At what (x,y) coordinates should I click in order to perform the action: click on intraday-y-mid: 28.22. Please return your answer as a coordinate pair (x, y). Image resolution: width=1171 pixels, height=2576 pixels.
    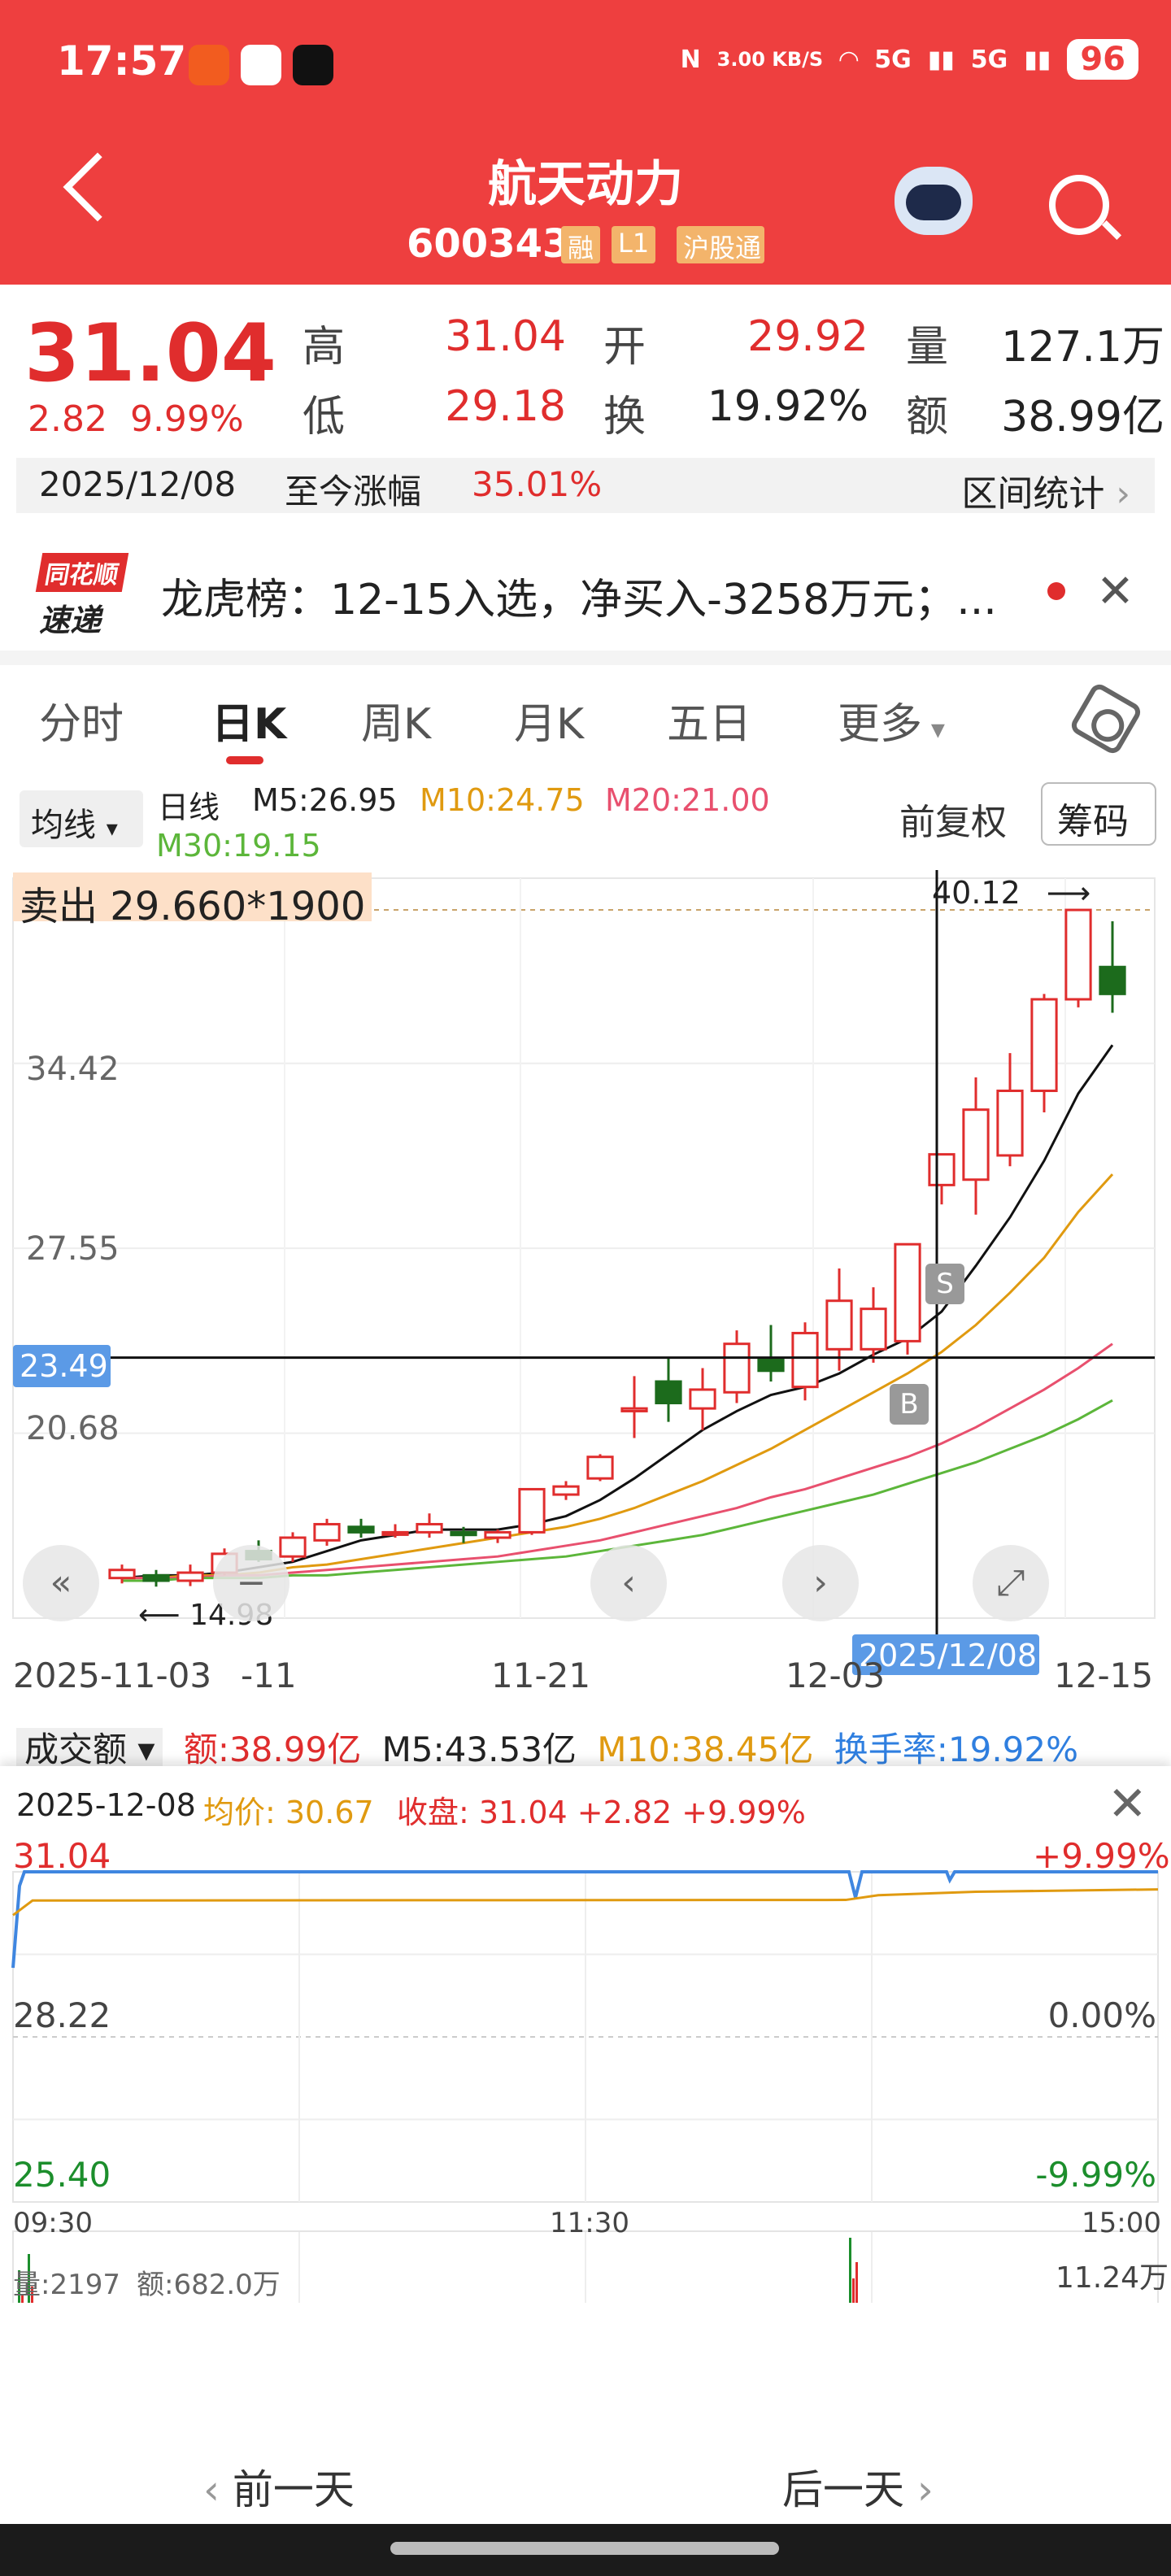
    Looking at the image, I should click on (62, 2015).